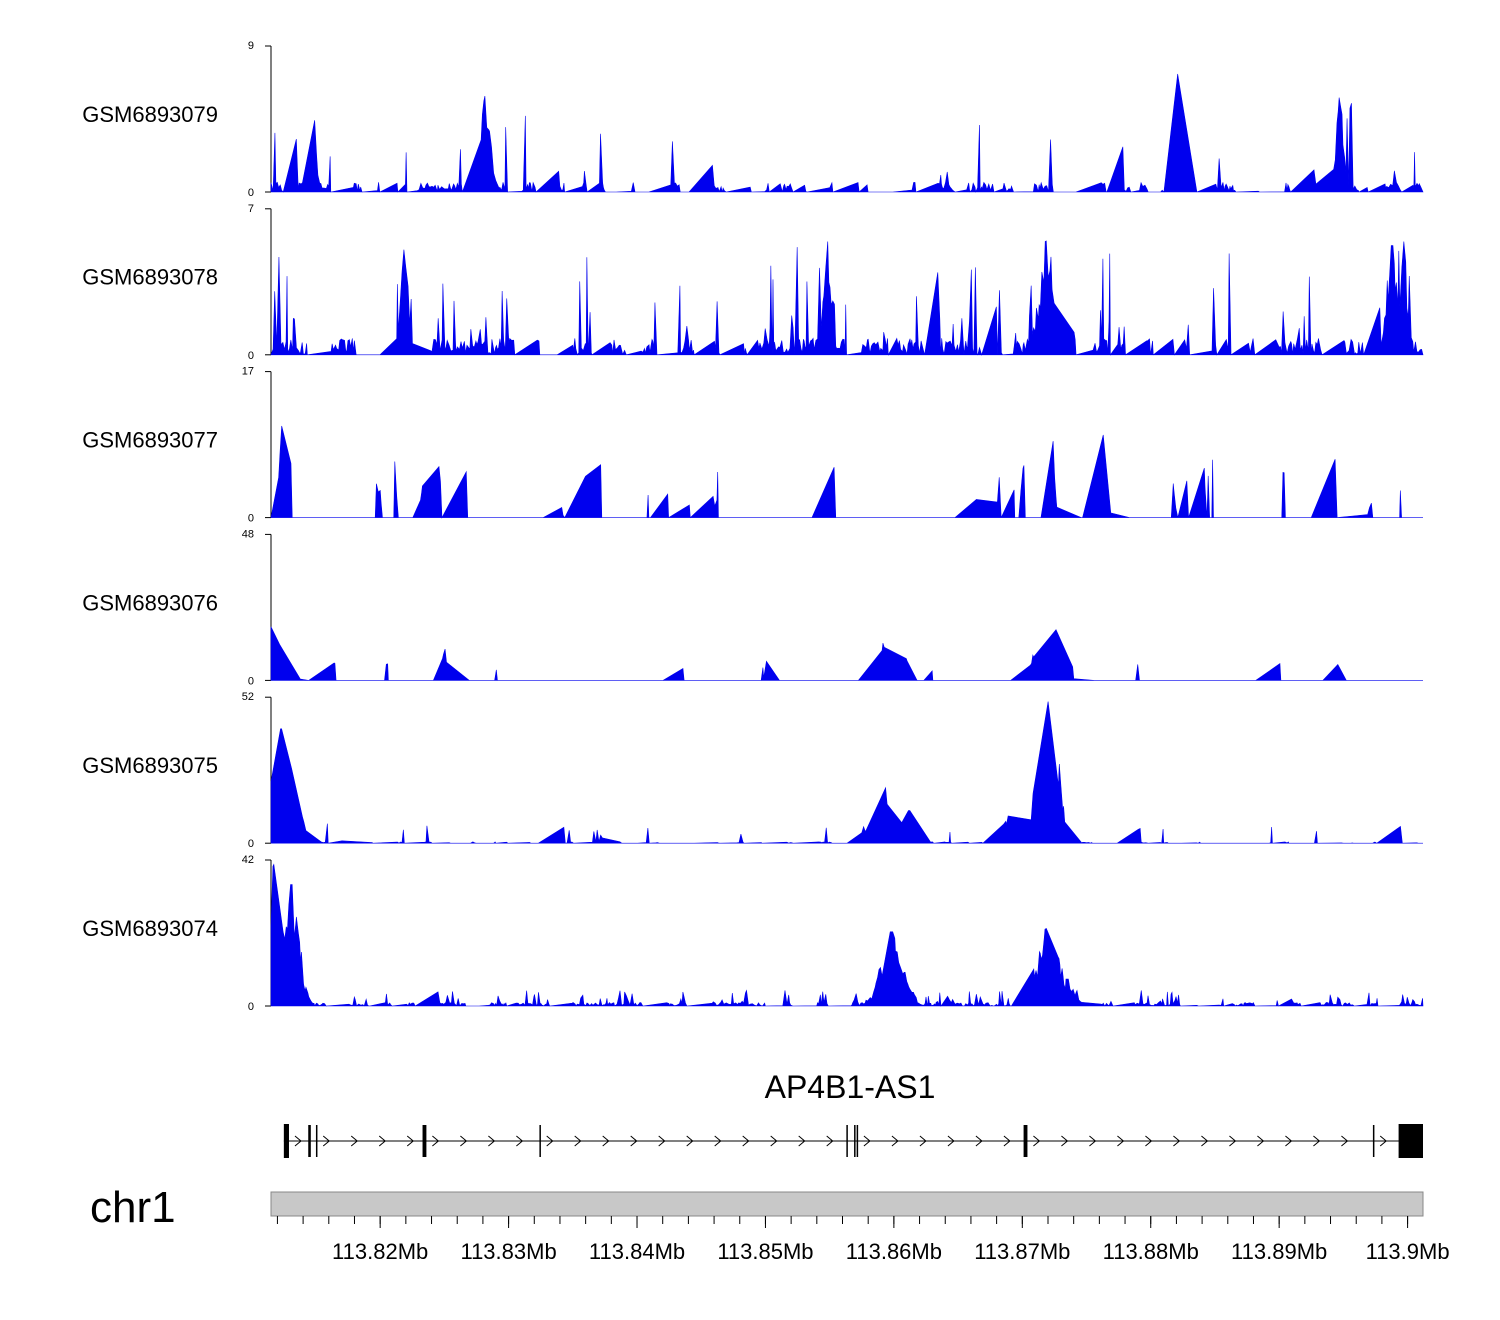  I want to click on y-axis-max-label: 48, so click(248, 534).